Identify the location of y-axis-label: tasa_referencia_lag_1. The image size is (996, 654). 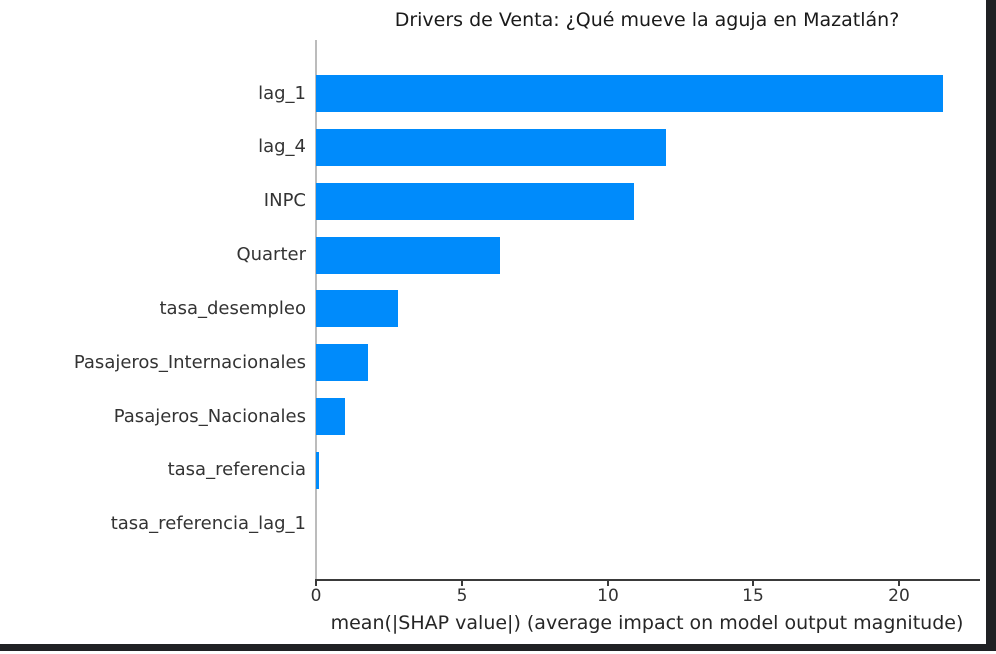
(208, 523).